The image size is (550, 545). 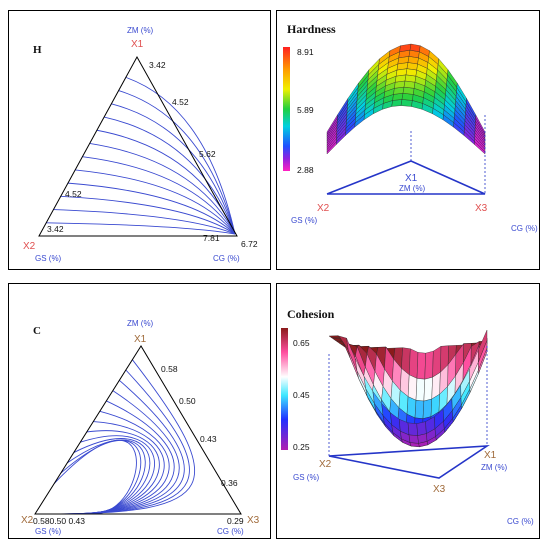 I want to click on base-bottom-vertex: X3, so click(x=439, y=489).